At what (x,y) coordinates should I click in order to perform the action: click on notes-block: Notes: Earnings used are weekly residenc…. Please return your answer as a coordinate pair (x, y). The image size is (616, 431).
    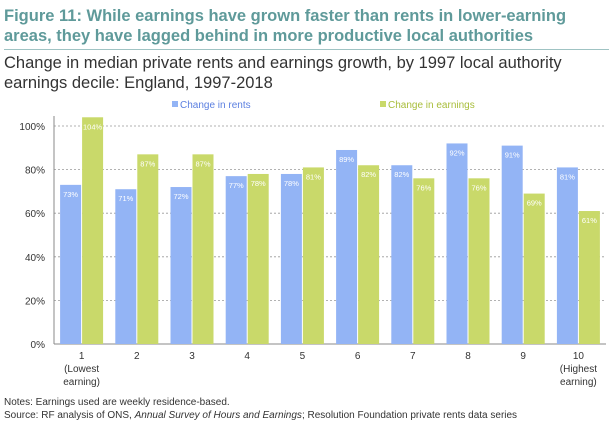
    Looking at the image, I should click on (260, 409).